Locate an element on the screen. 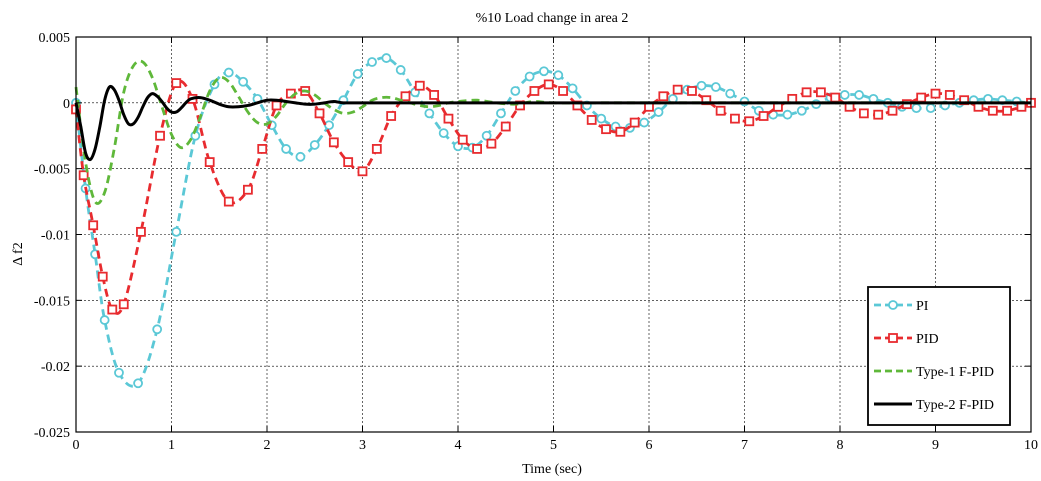  legend-marker-pi is located at coordinates (893, 305).